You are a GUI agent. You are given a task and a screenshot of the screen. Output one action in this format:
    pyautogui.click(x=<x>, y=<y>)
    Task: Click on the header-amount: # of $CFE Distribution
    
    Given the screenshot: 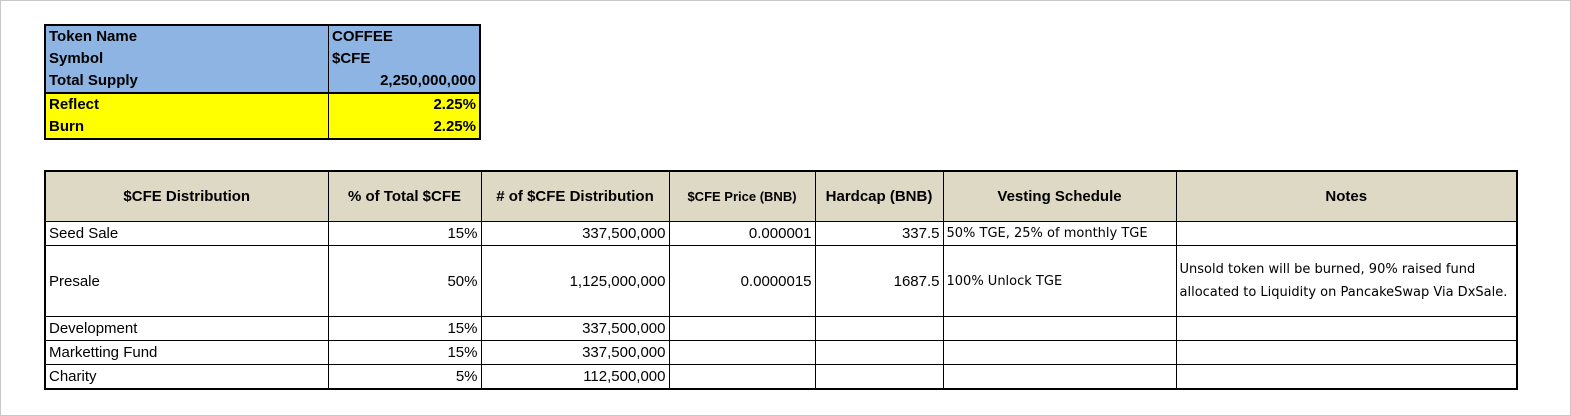 What is the action you would take?
    pyautogui.click(x=575, y=196)
    